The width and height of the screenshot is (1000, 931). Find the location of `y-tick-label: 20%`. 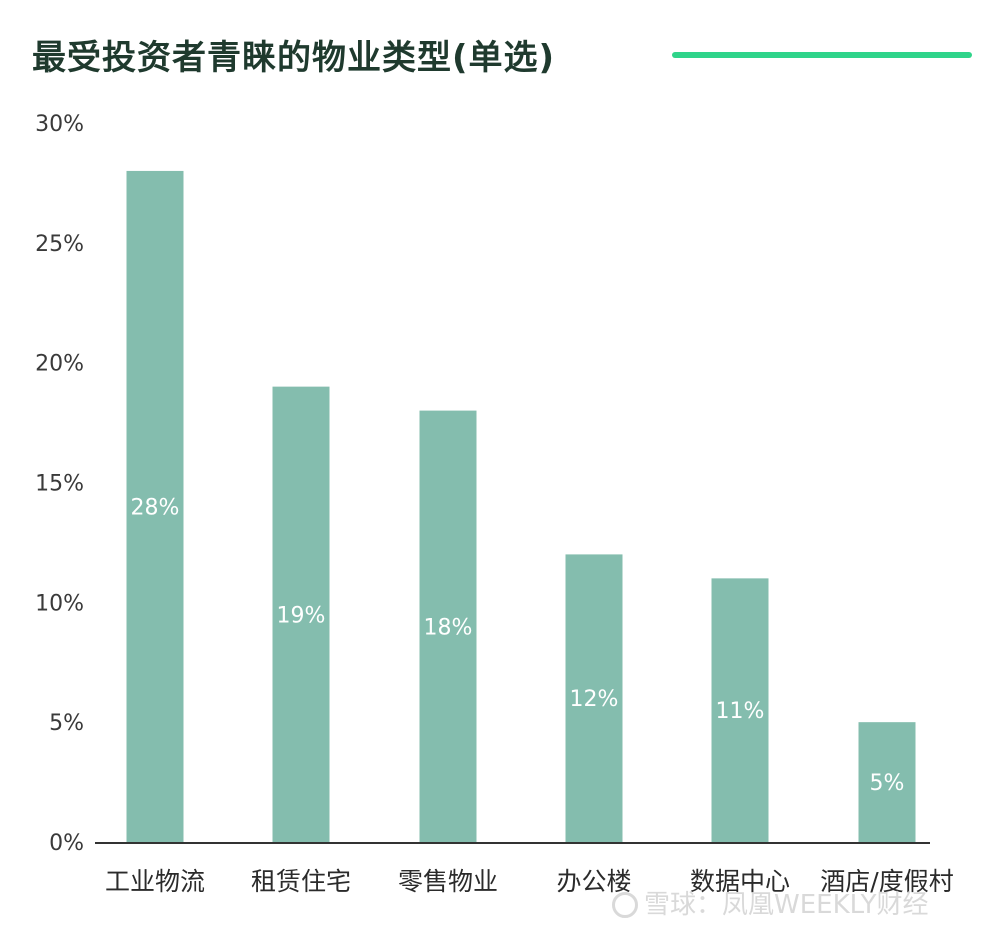

y-tick-label: 20% is located at coordinates (59, 364).